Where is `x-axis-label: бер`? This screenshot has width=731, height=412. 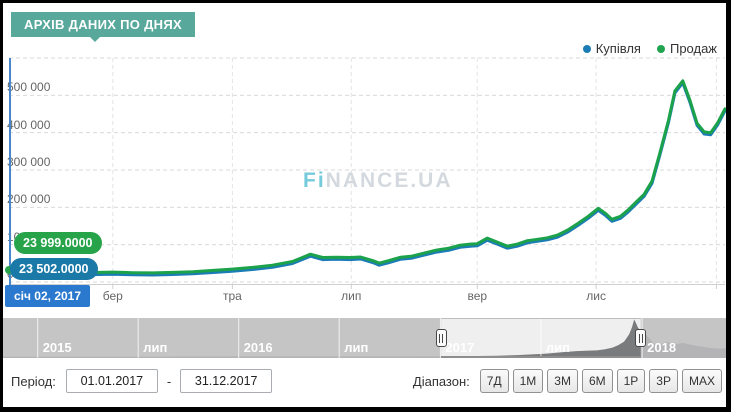 x-axis-label: бер is located at coordinates (112, 296).